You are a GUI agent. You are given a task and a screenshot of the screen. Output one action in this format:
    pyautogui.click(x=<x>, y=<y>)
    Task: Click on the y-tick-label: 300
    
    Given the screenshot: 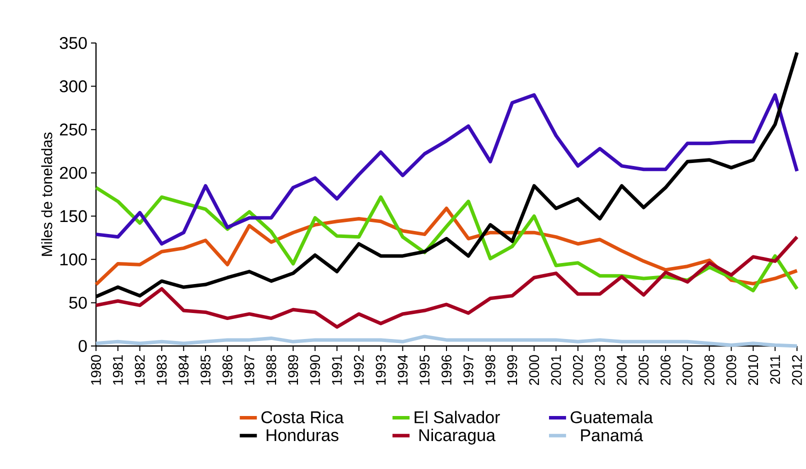 What is the action you would take?
    pyautogui.click(x=73, y=86)
    